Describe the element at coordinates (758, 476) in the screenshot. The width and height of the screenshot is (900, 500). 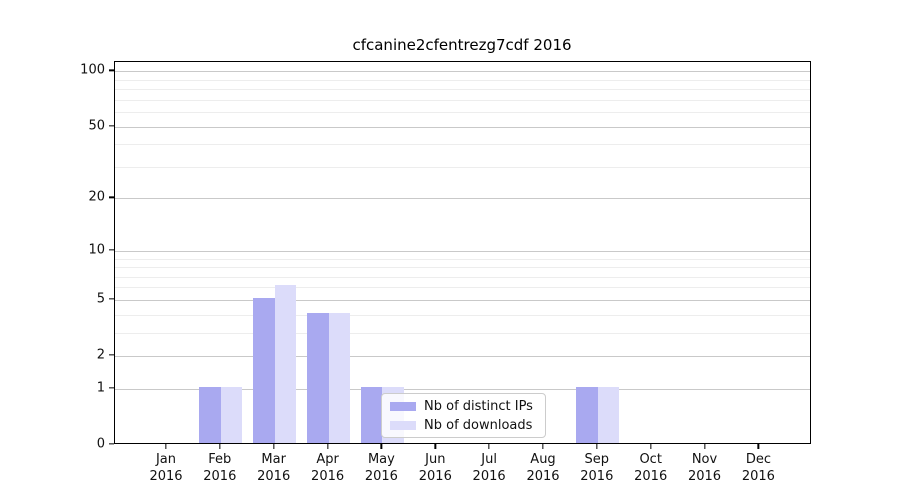
I see `x-tick-year-dec: 2016` at that location.